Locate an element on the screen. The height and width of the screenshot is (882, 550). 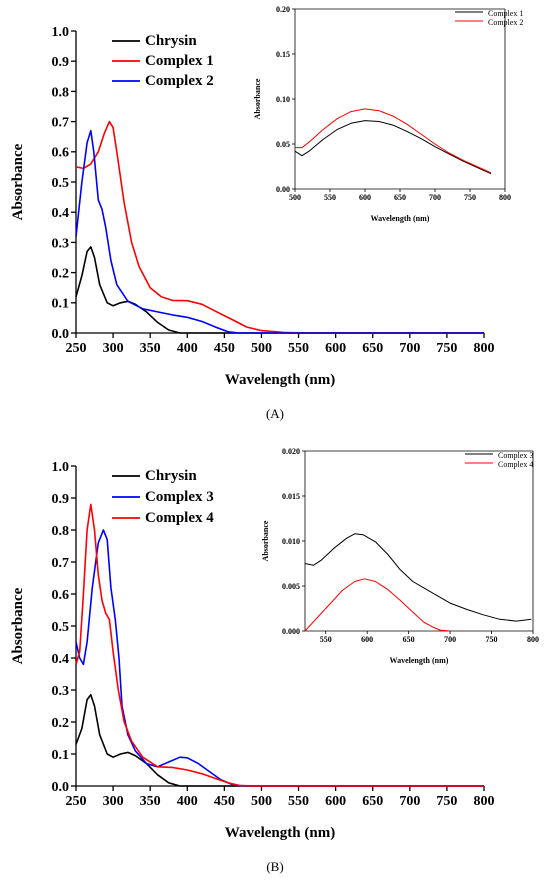
y-tick-label: 0.0 is located at coordinates (61, 787).